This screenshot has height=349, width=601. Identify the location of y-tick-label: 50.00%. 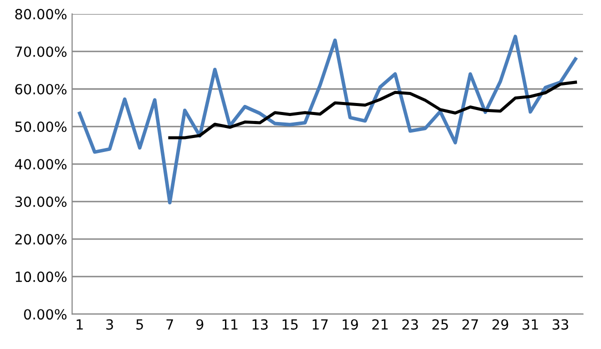
(40, 126).